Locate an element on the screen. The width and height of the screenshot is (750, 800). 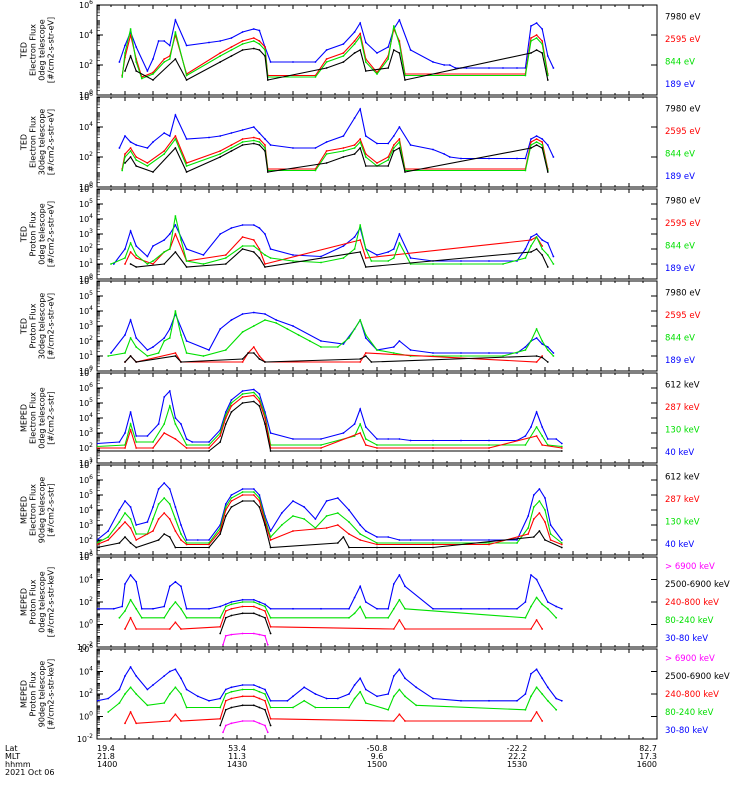
y-tick-label: 10⁶ is located at coordinates (86, 556).